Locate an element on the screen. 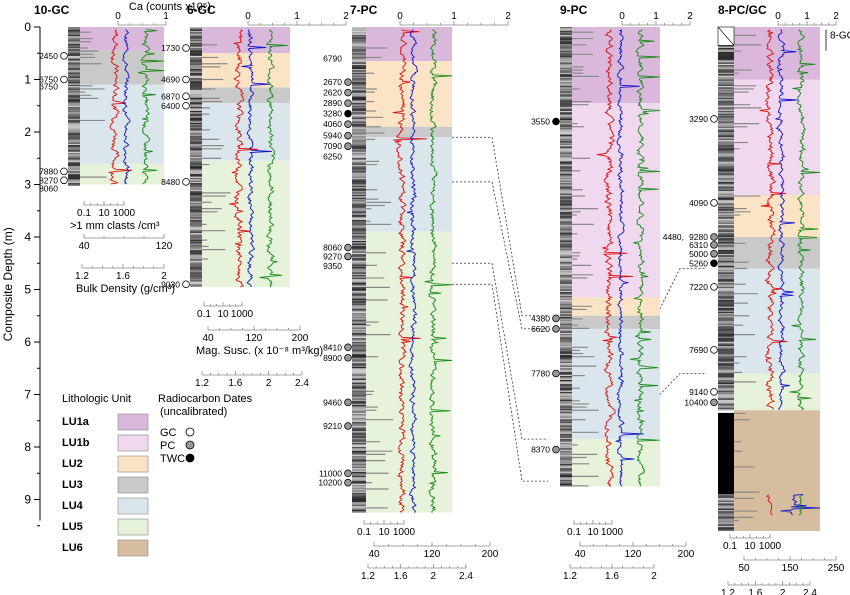  clast-scale-label: 1000 is located at coordinates (770, 546).